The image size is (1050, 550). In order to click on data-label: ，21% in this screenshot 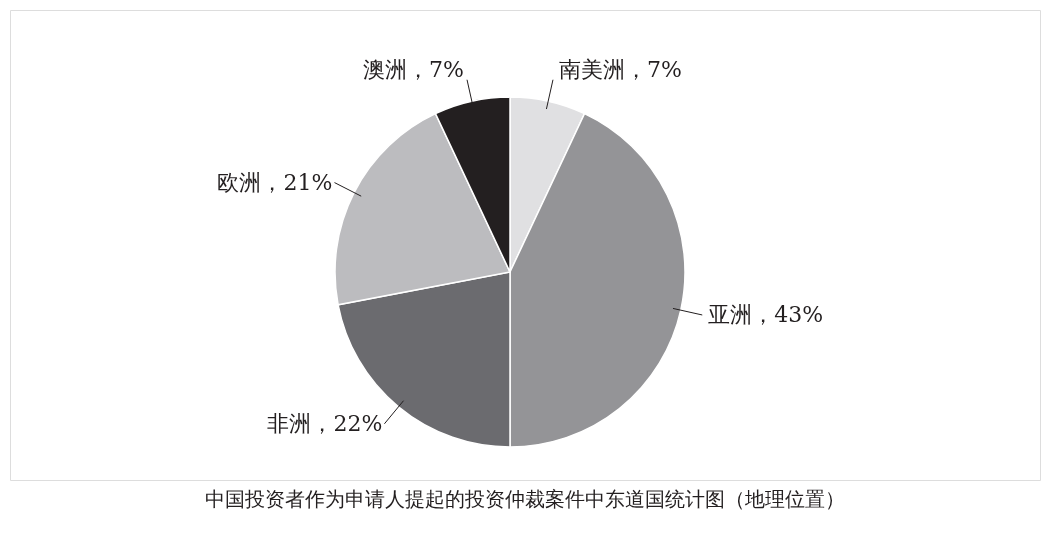, I will do `click(297, 182)`.